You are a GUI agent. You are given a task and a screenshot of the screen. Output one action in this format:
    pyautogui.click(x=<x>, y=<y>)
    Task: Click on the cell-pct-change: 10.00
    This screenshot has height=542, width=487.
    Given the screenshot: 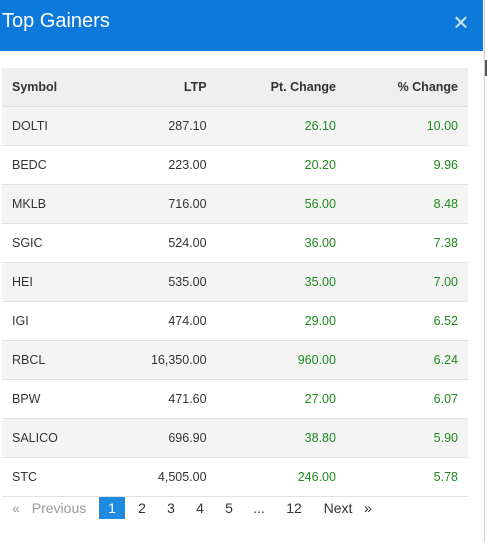 What is the action you would take?
    pyautogui.click(x=406, y=126)
    